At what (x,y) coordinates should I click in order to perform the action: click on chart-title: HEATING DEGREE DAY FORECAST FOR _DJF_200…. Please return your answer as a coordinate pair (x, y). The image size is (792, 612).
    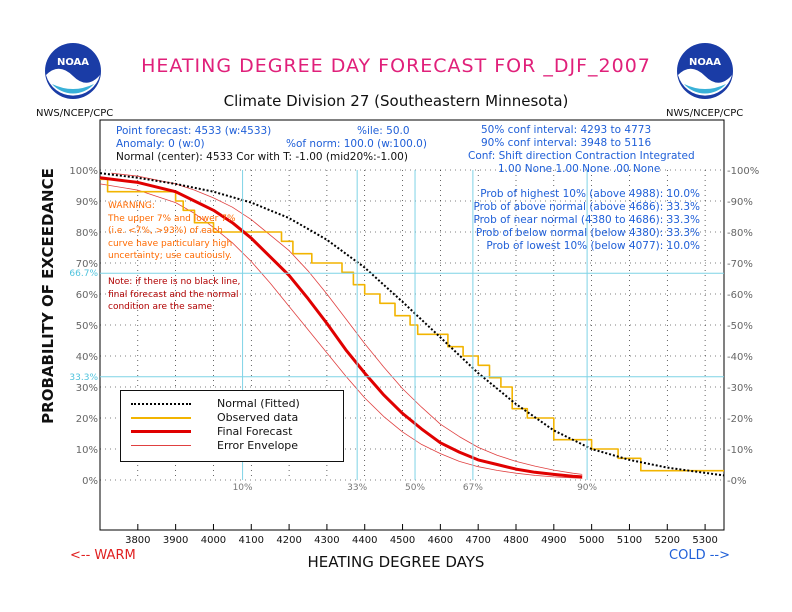
    Looking at the image, I should click on (396, 66).